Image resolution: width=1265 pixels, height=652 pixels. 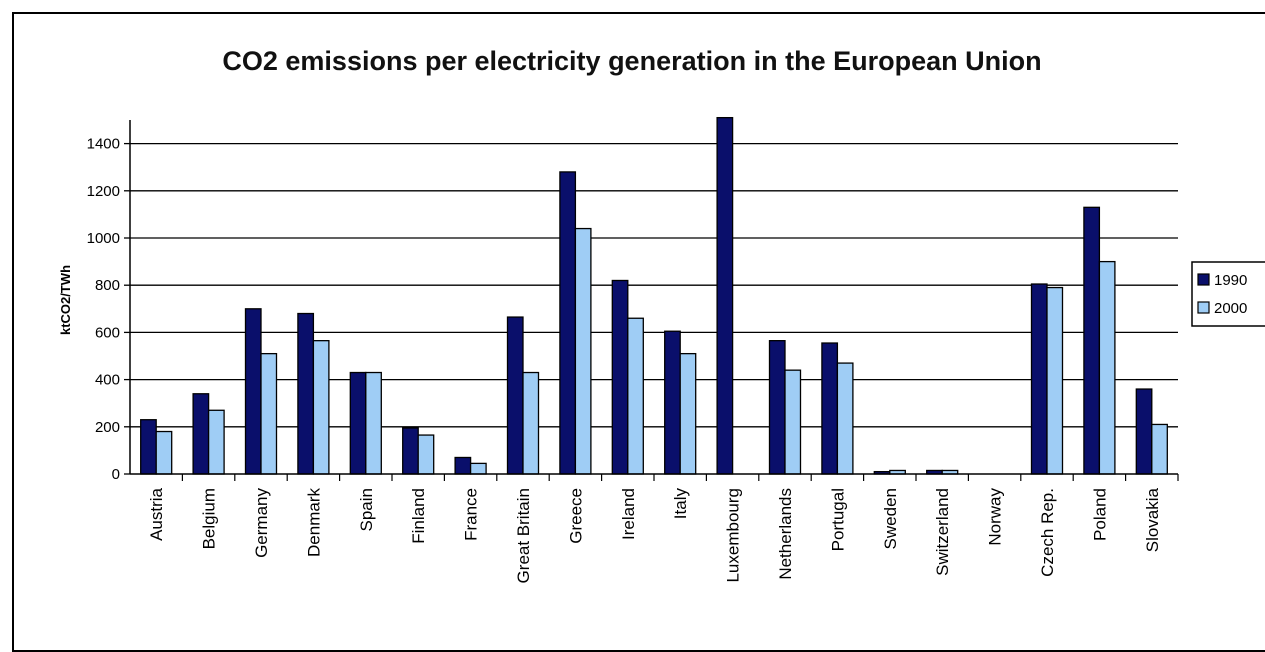 I want to click on bar-2000-portugal, so click(x=845, y=418).